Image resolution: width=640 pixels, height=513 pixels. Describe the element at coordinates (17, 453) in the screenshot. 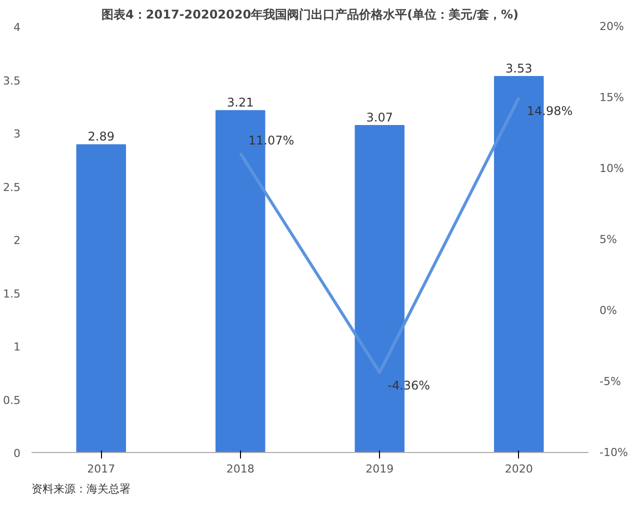

I see `y-tick-label: 0` at that location.